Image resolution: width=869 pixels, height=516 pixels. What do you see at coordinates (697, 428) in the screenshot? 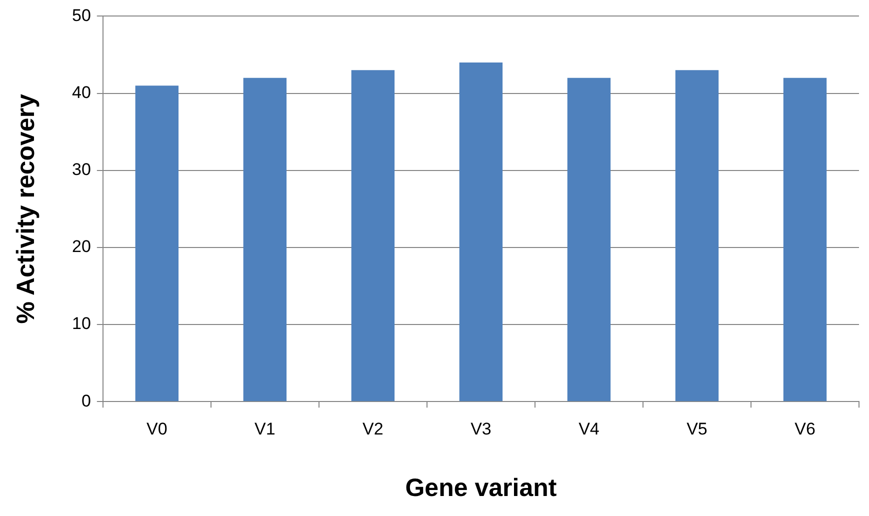
I see `x-tick-label: V5` at bounding box center [697, 428].